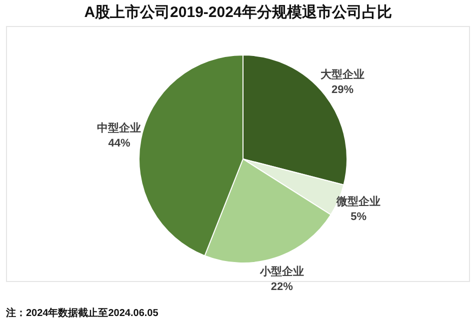  I want to click on slice-label: 微型企业, so click(358, 201).